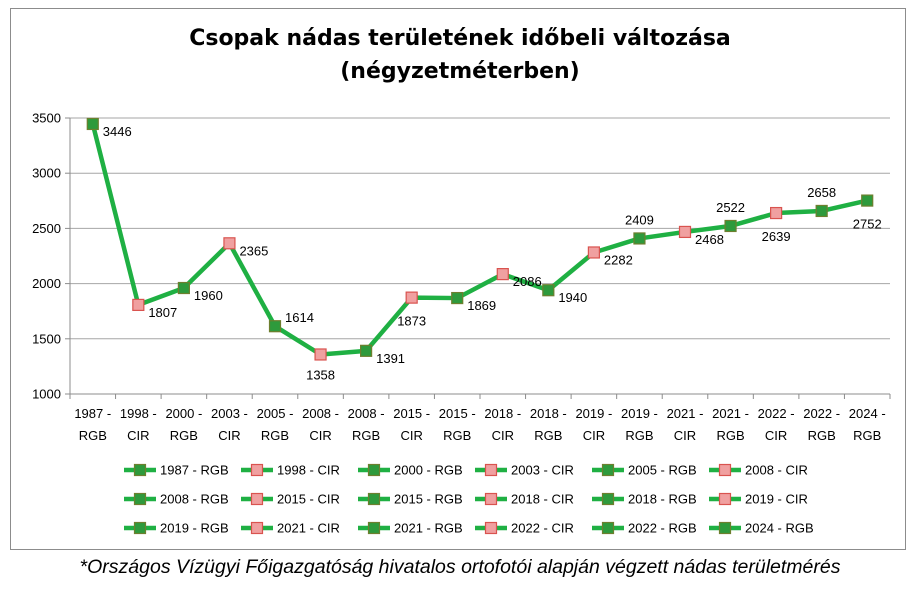 Image resolution: width=920 pixels, height=594 pixels. Describe the element at coordinates (821, 424) in the screenshot. I see `x-tick-label: 2022 -RGB` at that location.